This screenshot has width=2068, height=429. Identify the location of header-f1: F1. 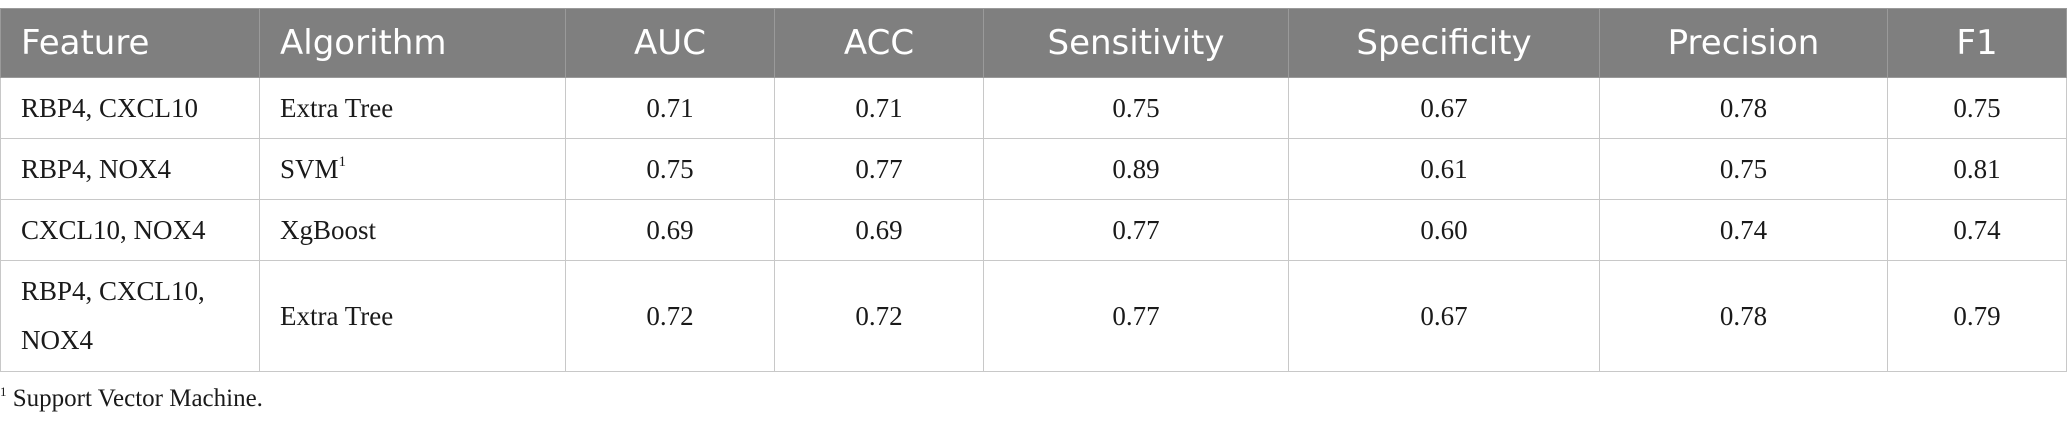
(1977, 43).